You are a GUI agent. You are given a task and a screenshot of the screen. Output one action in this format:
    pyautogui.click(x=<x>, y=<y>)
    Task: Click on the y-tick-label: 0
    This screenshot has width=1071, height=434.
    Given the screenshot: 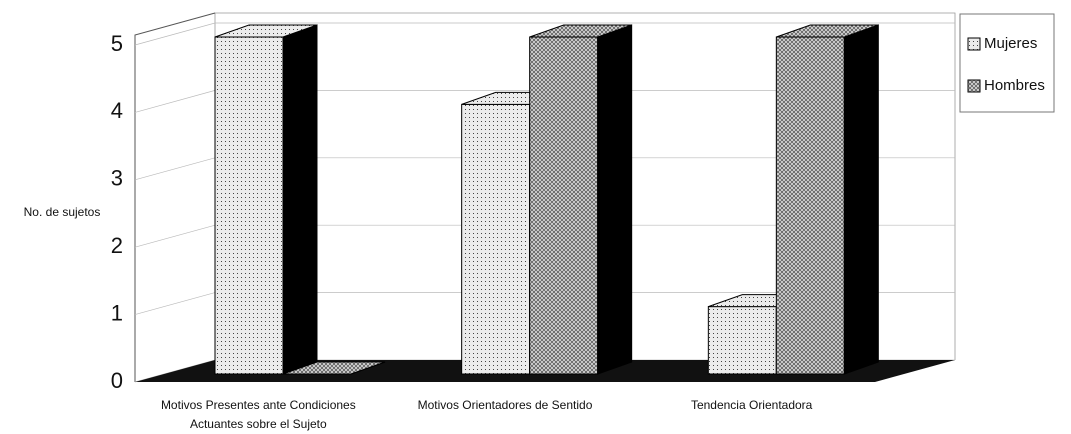 What is the action you would take?
    pyautogui.click(x=117, y=380)
    